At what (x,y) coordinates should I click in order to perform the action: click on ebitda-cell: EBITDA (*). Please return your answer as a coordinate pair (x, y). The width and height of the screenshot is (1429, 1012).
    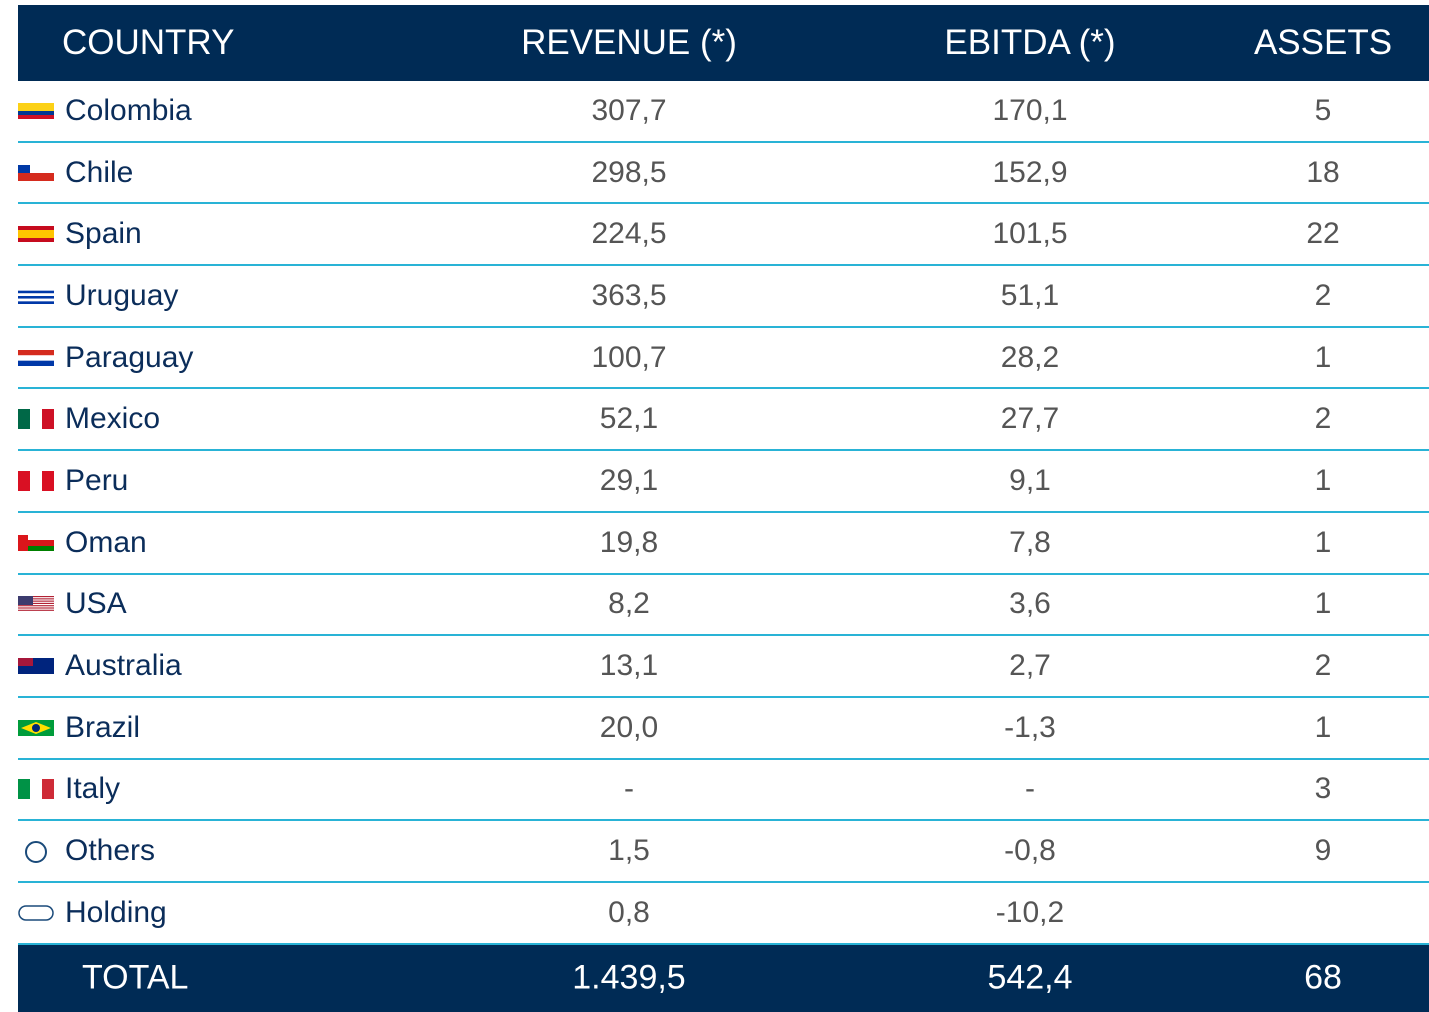
    Looking at the image, I should click on (1030, 42).